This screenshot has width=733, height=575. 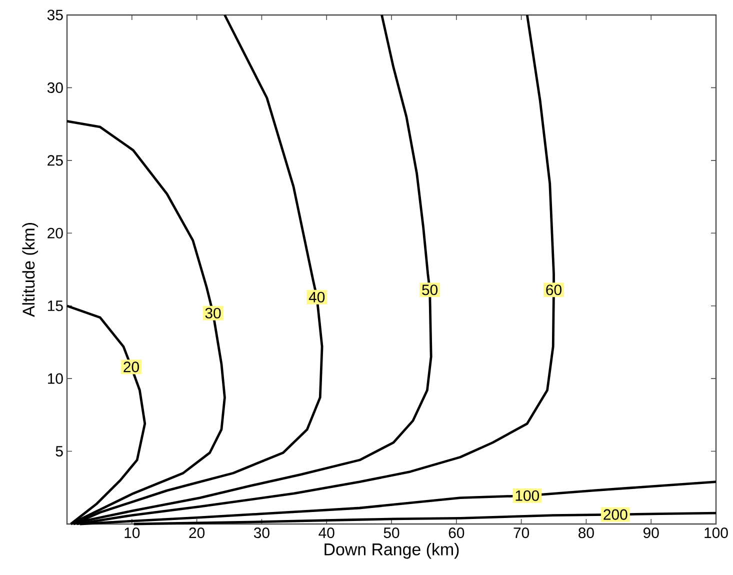 What do you see at coordinates (651, 533) in the screenshot?
I see `x-tick-label: 90` at bounding box center [651, 533].